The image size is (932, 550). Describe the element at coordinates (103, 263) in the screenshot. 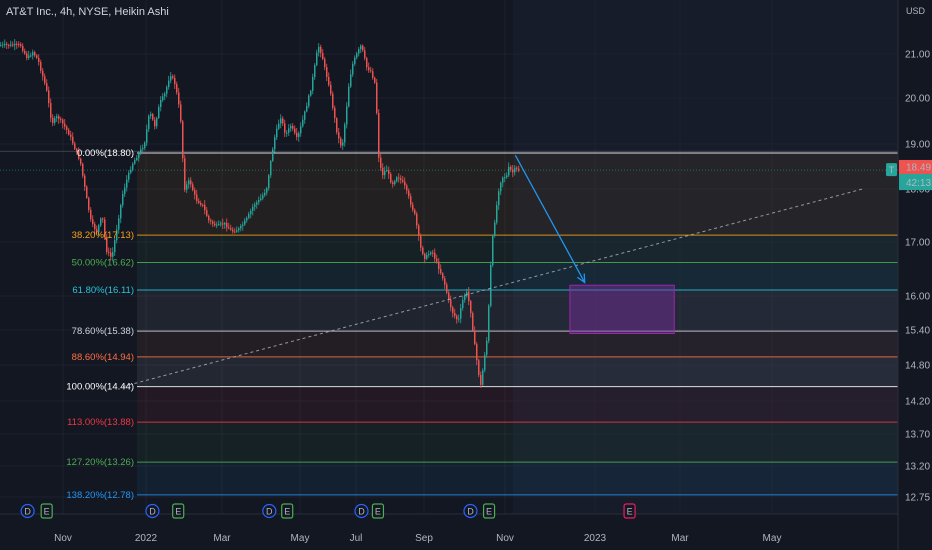

I see `fib-level-label: 50.00%(16.62)` at that location.